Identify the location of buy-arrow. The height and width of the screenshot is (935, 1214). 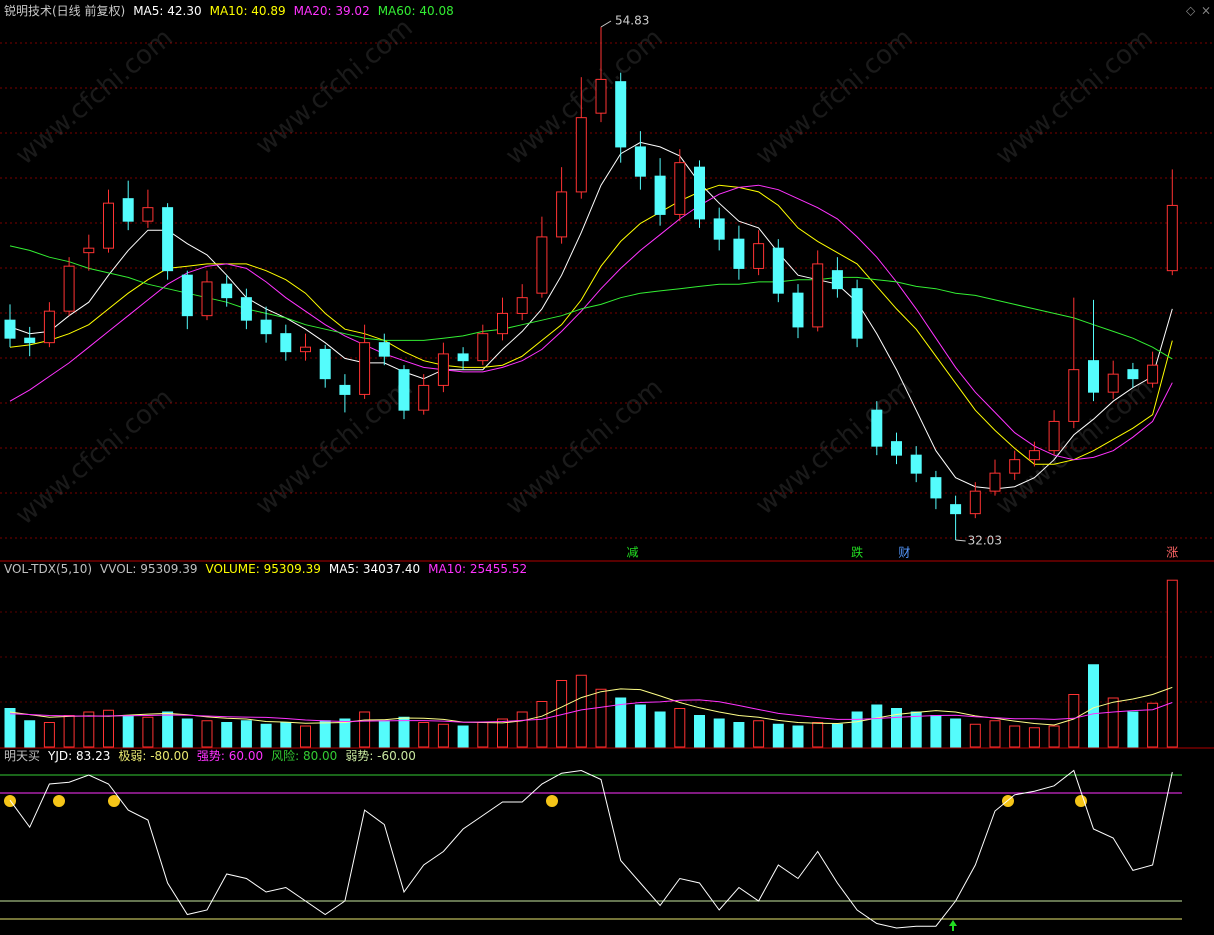
(953, 925).